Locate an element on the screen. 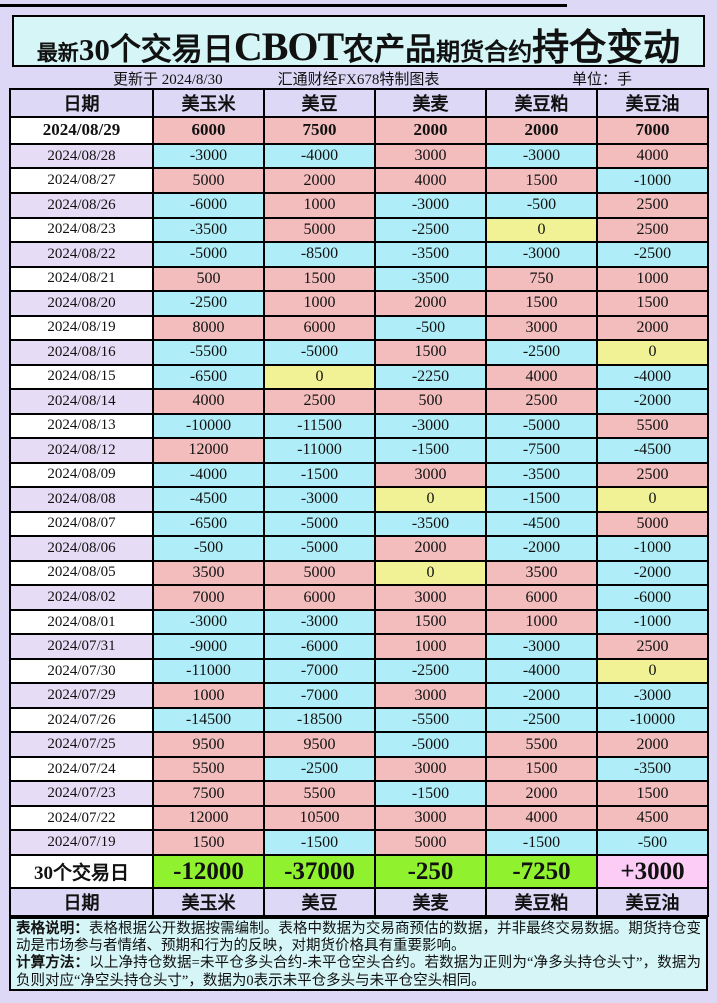 The width and height of the screenshot is (717, 1003). table-row: 2024/07/26 -14500 -18500 -5500 -2500 -10000 is located at coordinates (359, 720).